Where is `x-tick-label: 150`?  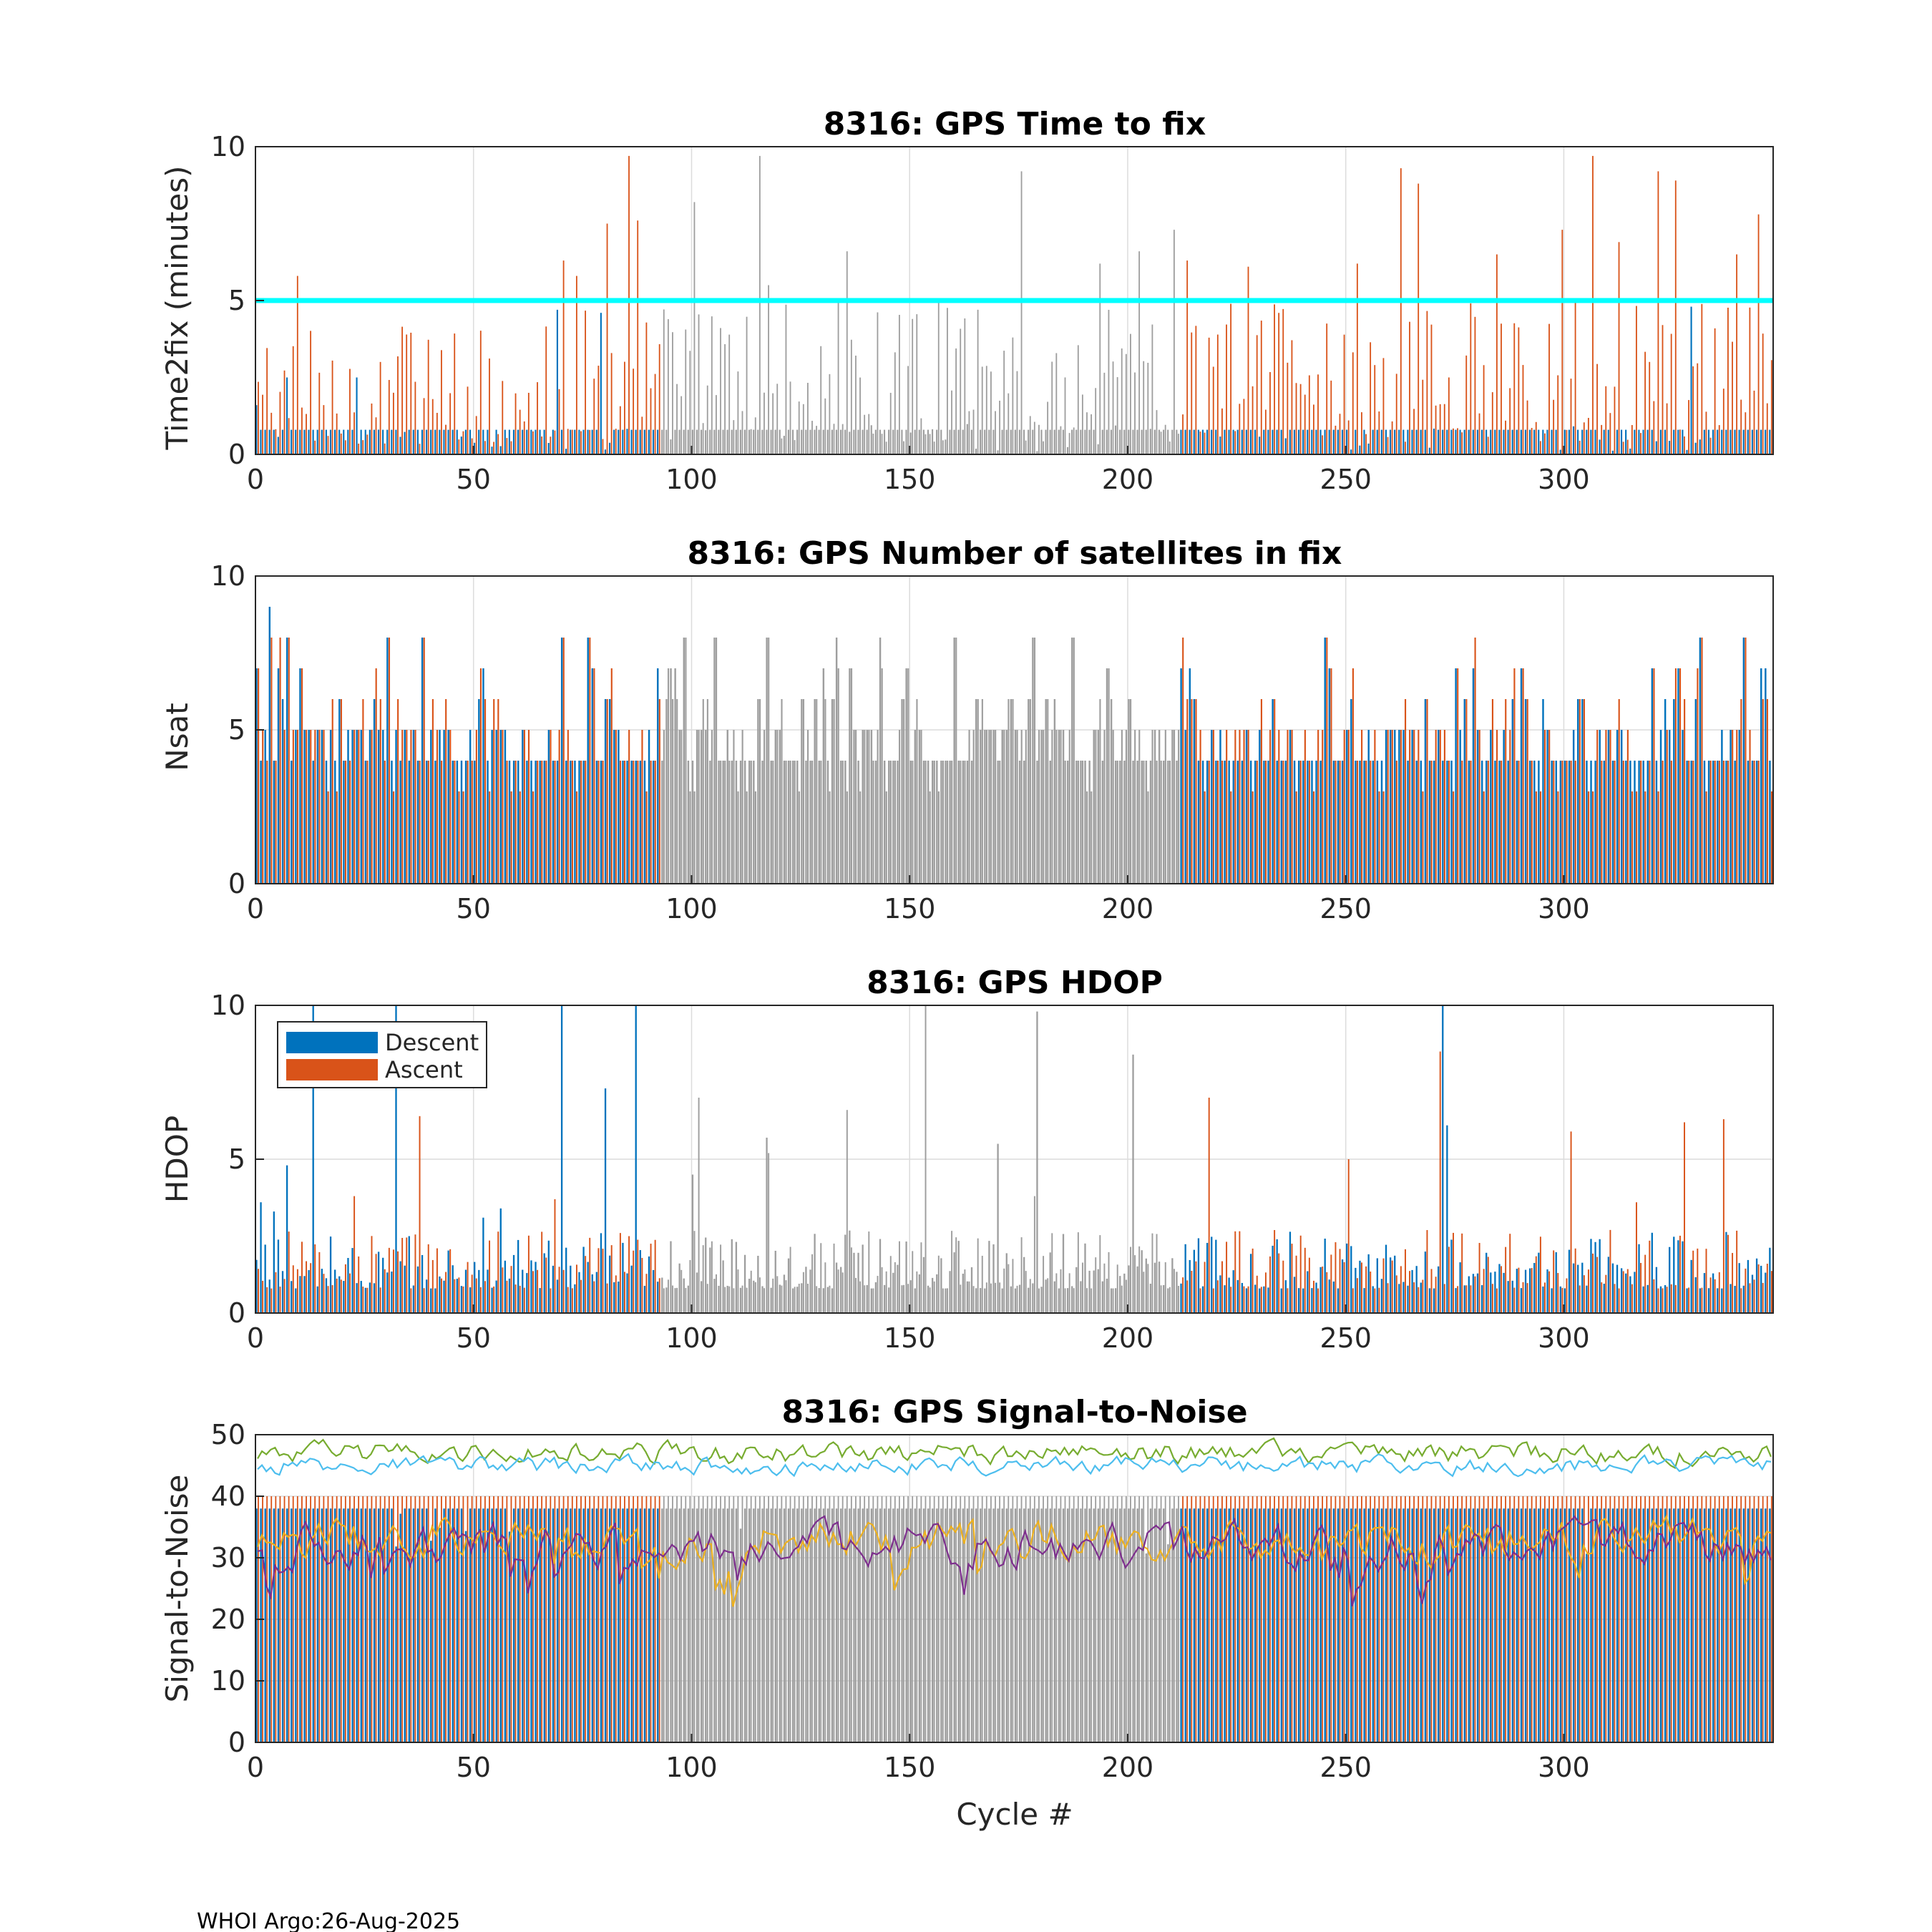
x-tick-label: 150 is located at coordinates (910, 1767).